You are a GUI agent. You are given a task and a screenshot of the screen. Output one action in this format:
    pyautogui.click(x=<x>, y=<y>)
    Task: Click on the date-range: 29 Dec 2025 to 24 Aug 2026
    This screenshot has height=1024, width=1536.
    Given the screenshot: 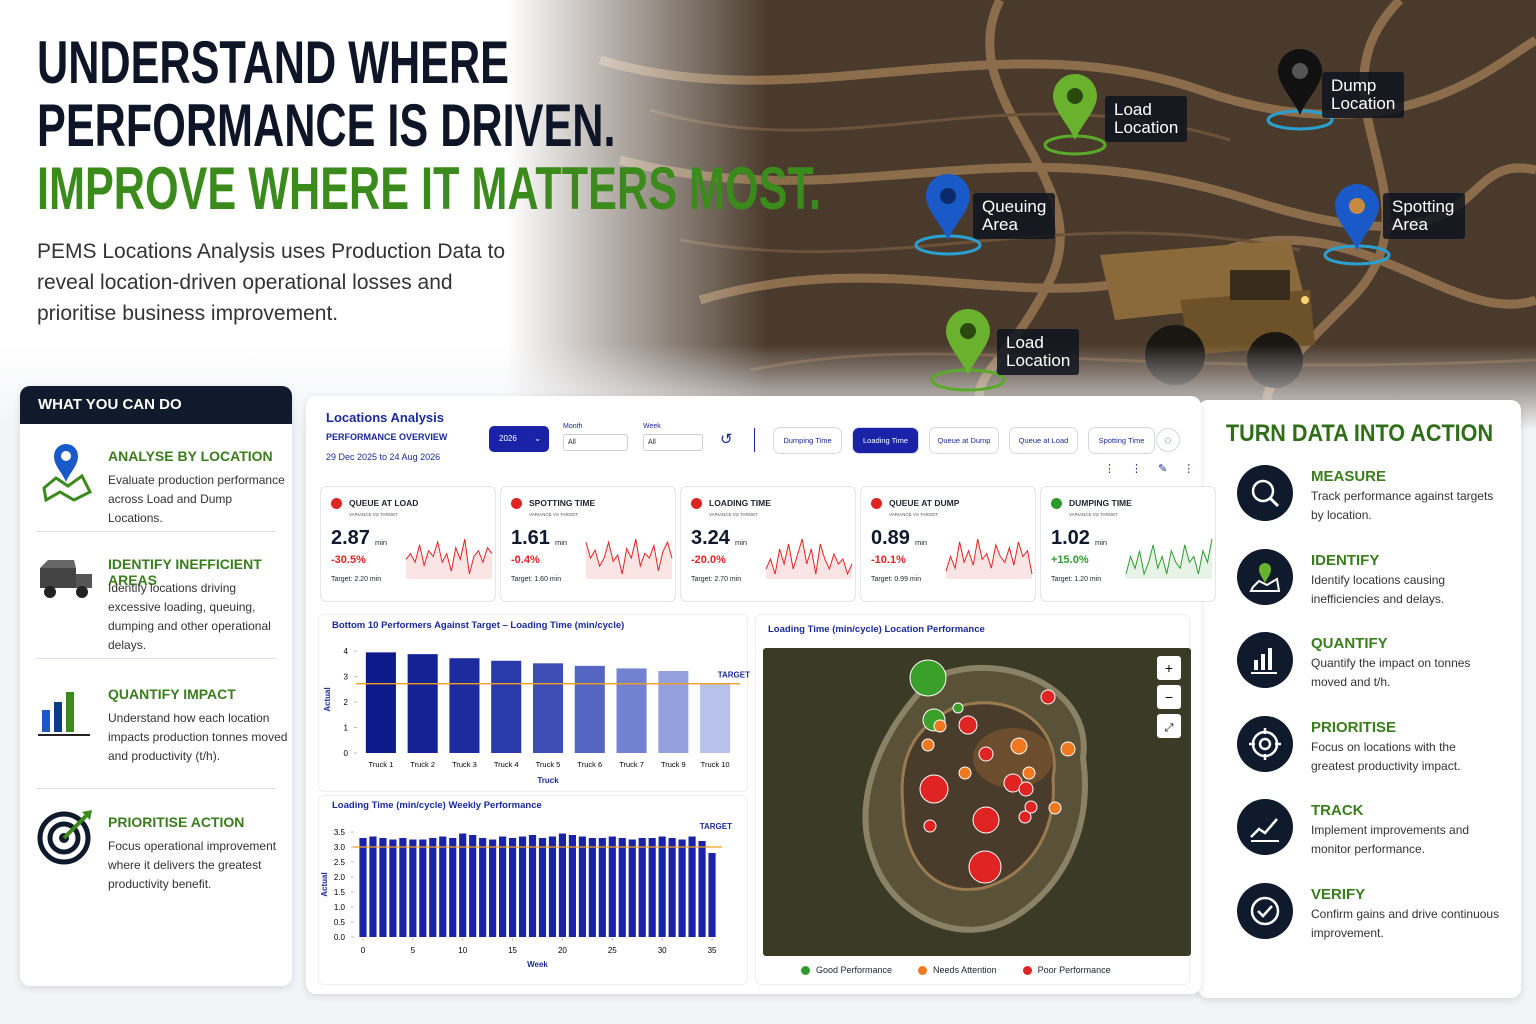 What is the action you would take?
    pyautogui.click(x=383, y=457)
    